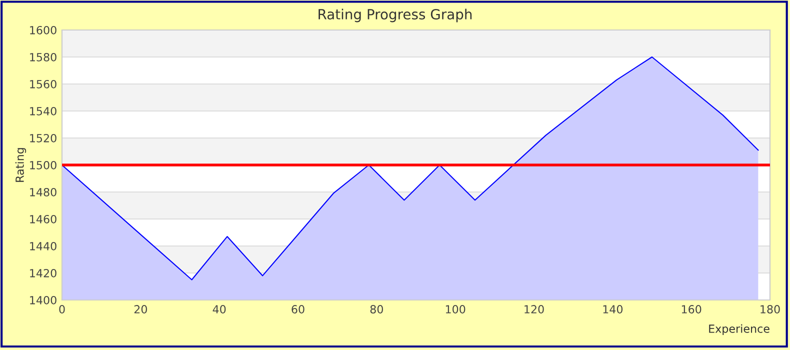 The image size is (790, 350). What do you see at coordinates (43, 138) in the screenshot?
I see `y-tick-label: 1520` at bounding box center [43, 138].